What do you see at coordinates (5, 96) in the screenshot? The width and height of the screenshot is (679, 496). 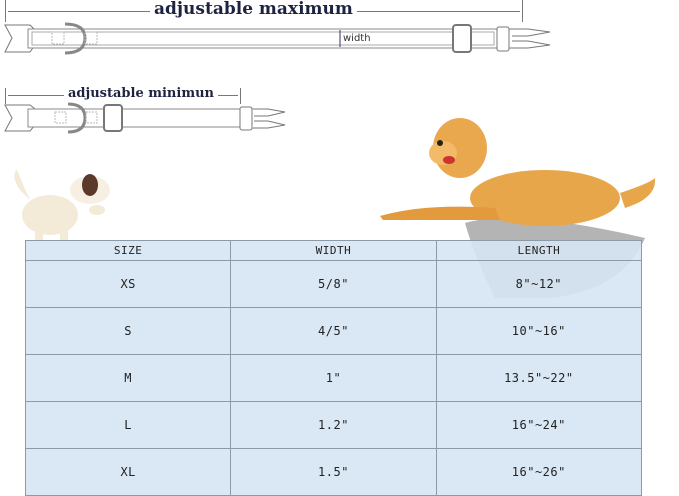 I see `min-tick-left` at bounding box center [5, 96].